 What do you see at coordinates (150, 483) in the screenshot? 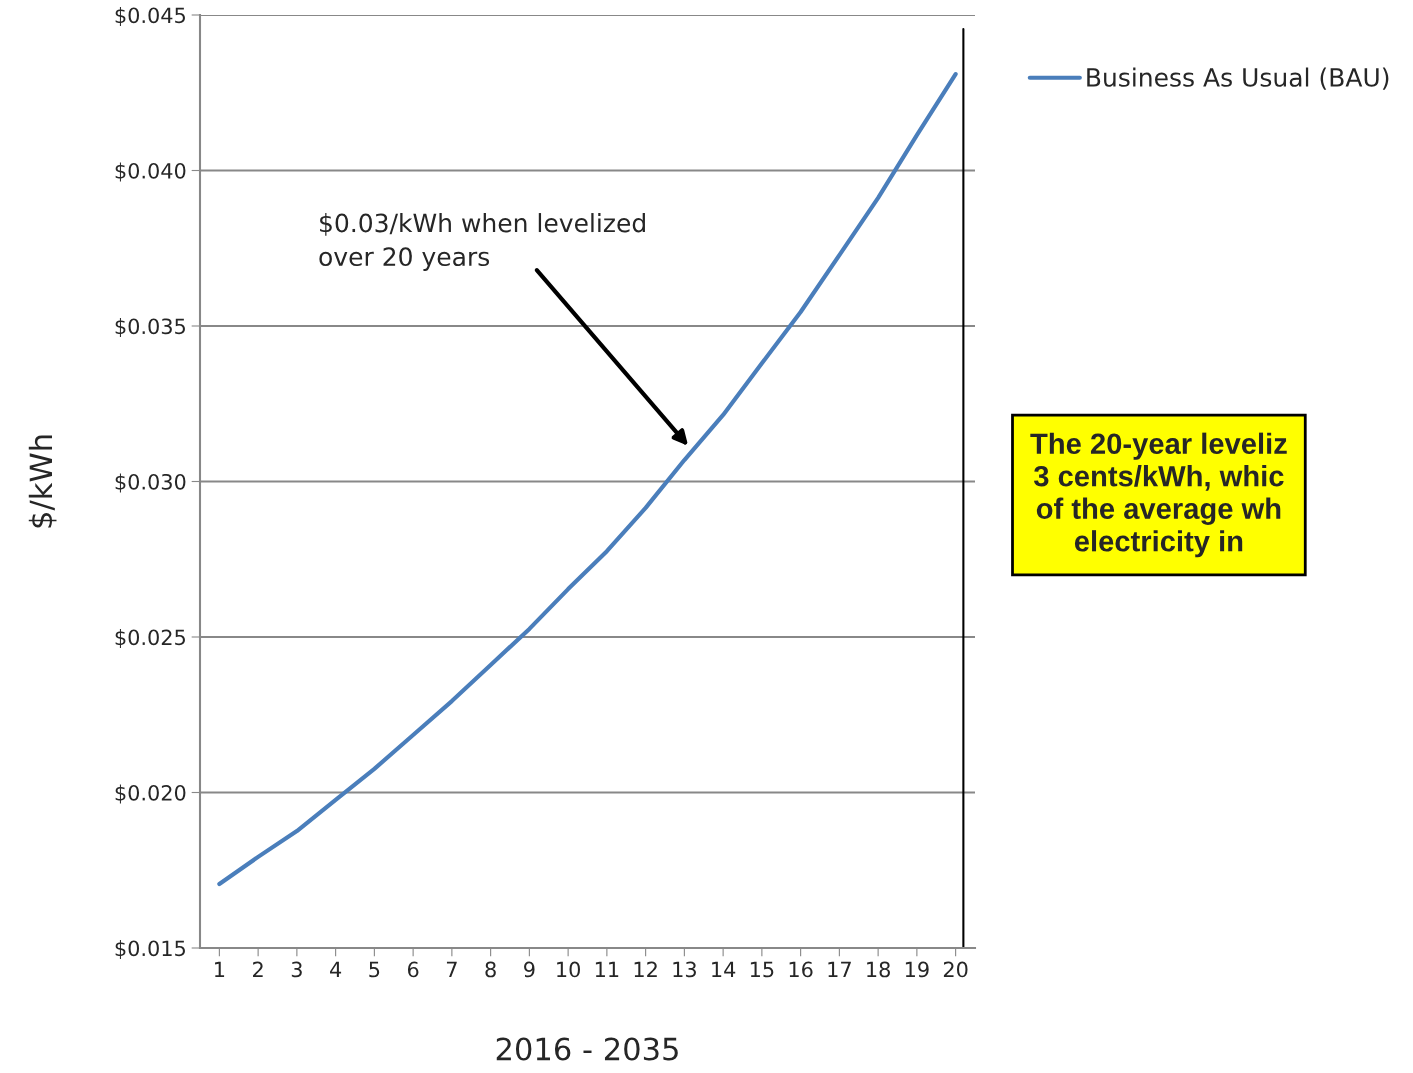
I see `y-tick-label: $0.030` at bounding box center [150, 483].